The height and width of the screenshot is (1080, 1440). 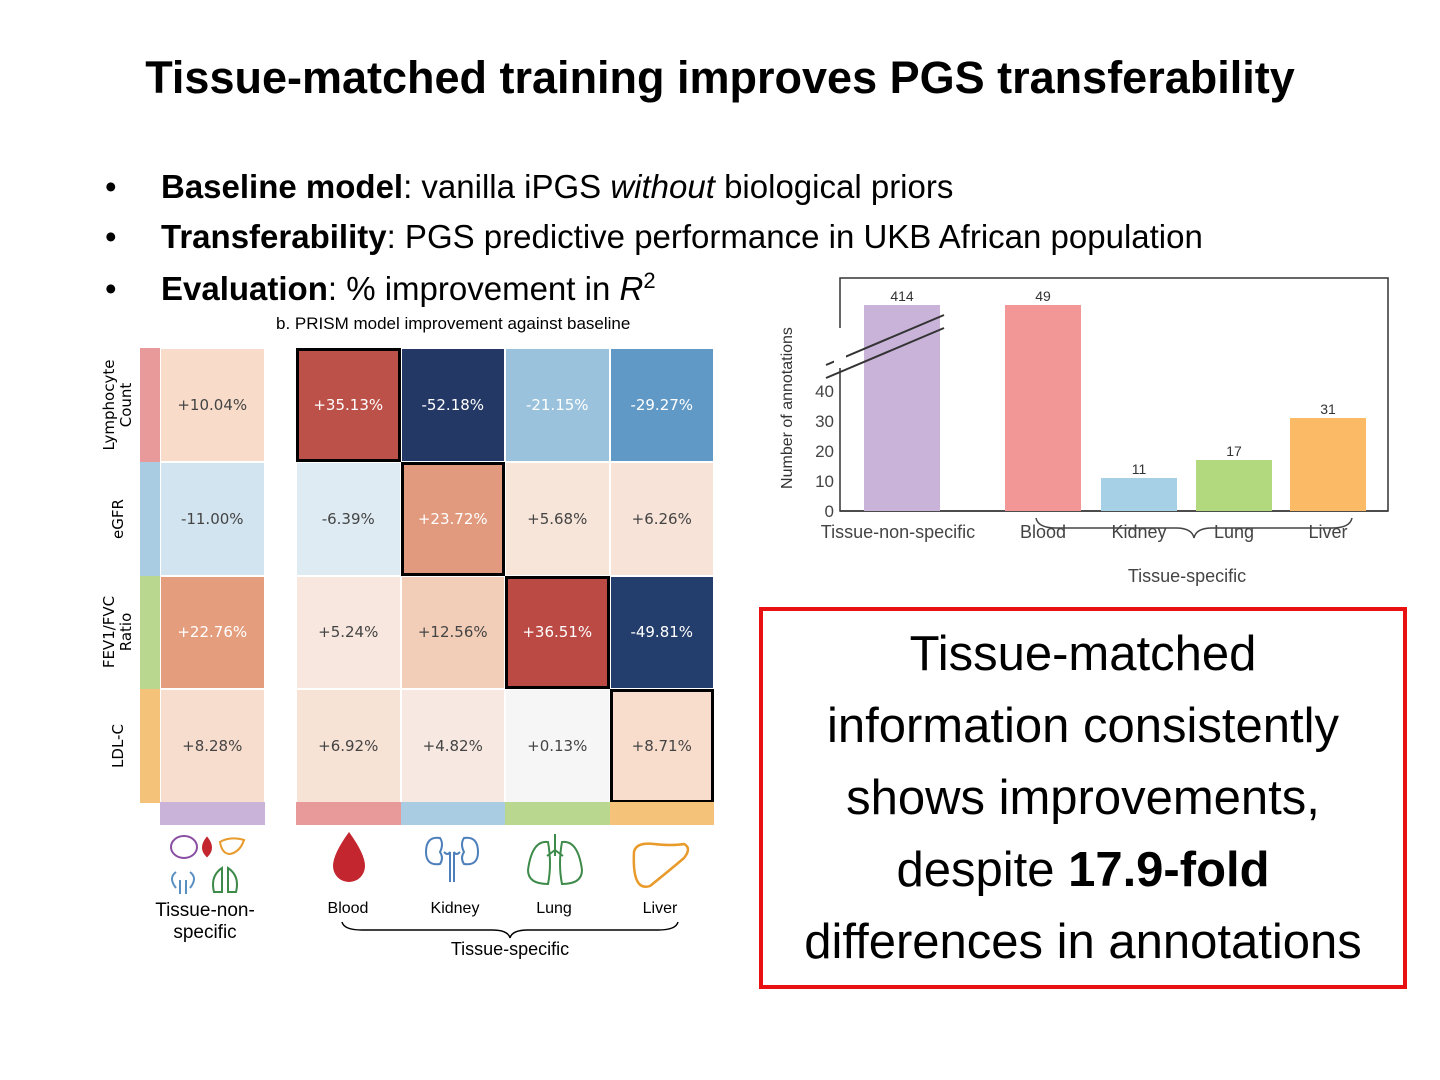 I want to click on y-tick-label: 40, so click(x=824, y=391).